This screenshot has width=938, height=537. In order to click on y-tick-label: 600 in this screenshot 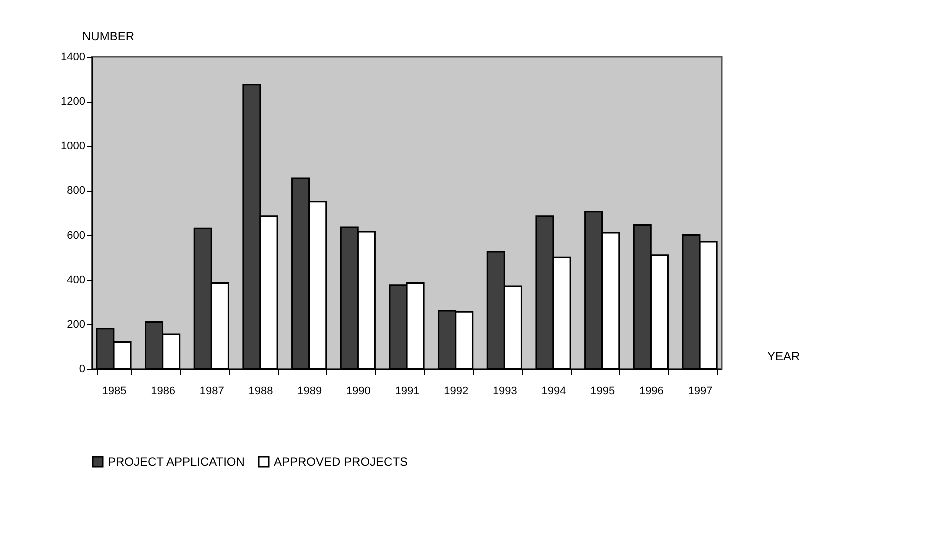, I will do `click(76, 236)`.